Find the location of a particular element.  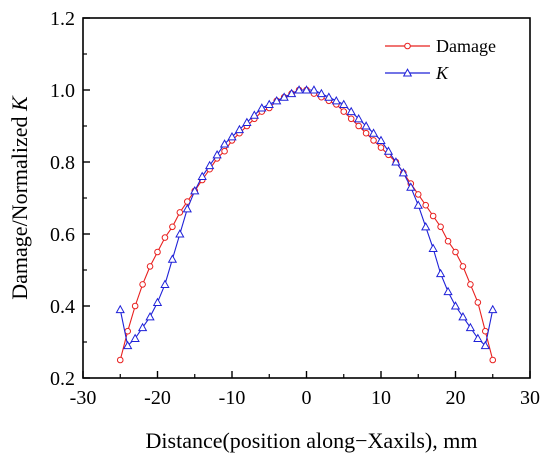

x-tick-label: -30 is located at coordinates (83, 398).